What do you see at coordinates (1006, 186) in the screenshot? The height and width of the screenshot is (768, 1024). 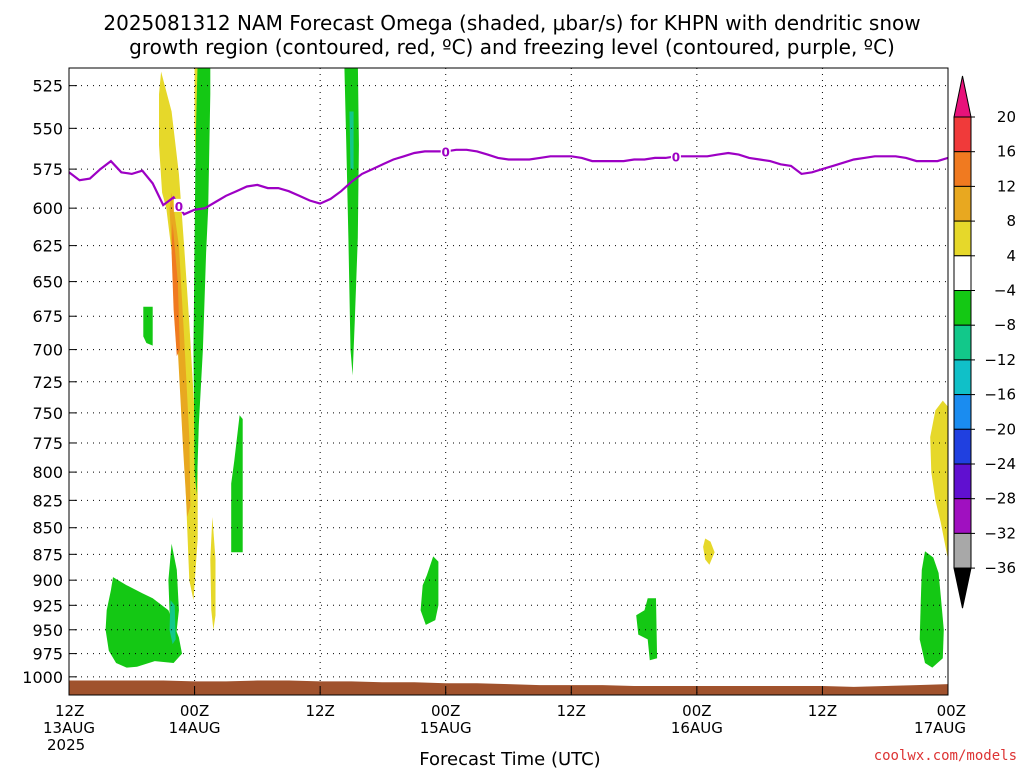 I see `colorbar-tick-label: 12` at bounding box center [1006, 186].